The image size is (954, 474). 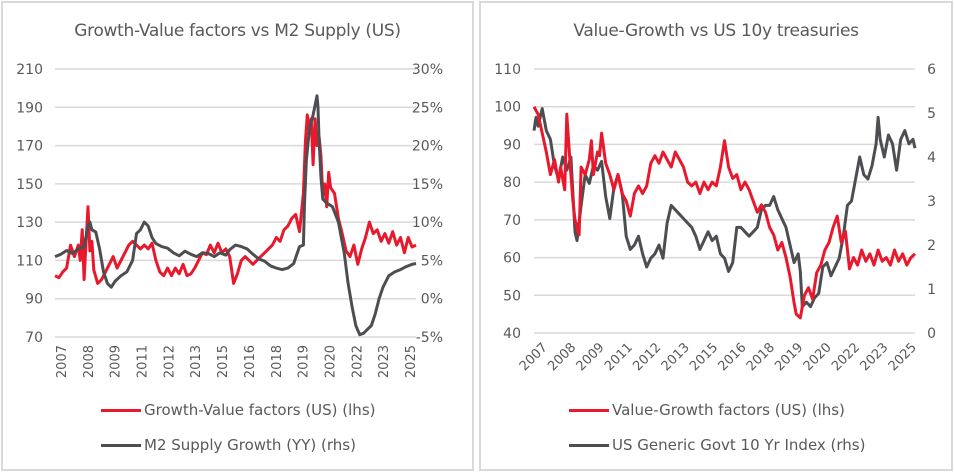 What do you see at coordinates (507, 108) in the screenshot?
I see `y-left-tick-label: 100` at bounding box center [507, 108].